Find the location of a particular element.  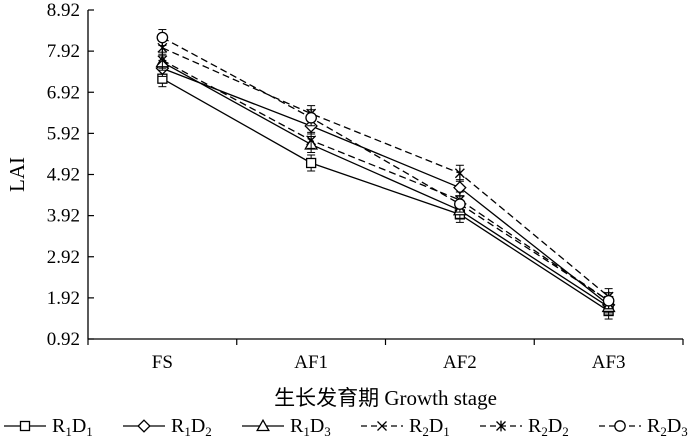

y-axis-title: LAI is located at coordinates (17, 174).